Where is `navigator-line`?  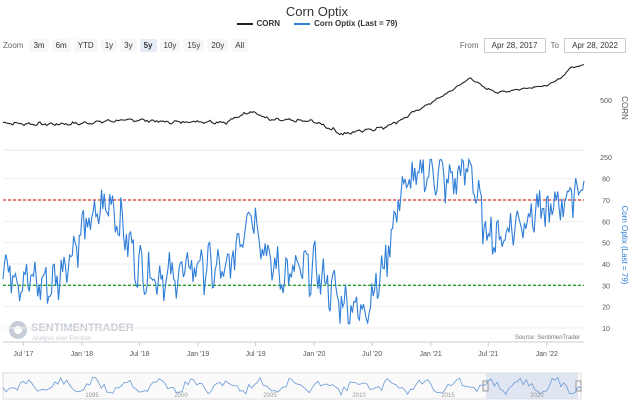 navigator-line is located at coordinates (292, 386).